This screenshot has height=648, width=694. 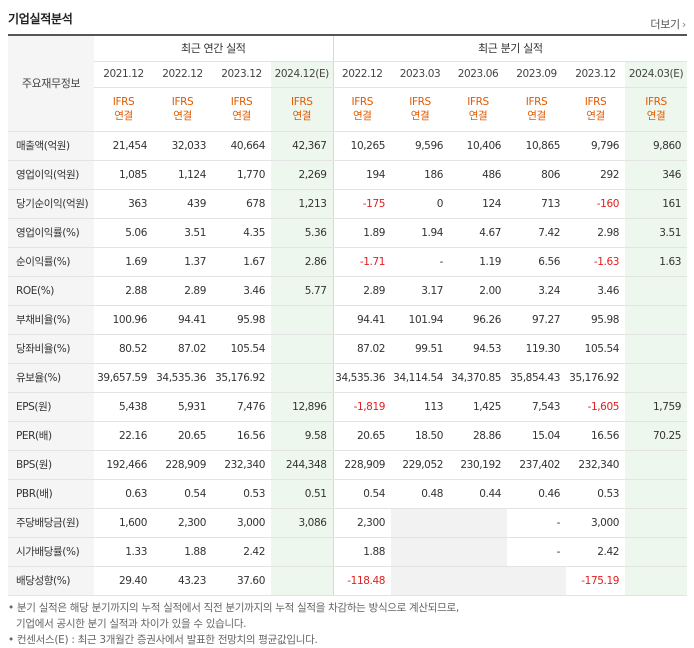 What do you see at coordinates (362, 465) in the screenshot?
I see `table-cell: 228,909` at bounding box center [362, 465].